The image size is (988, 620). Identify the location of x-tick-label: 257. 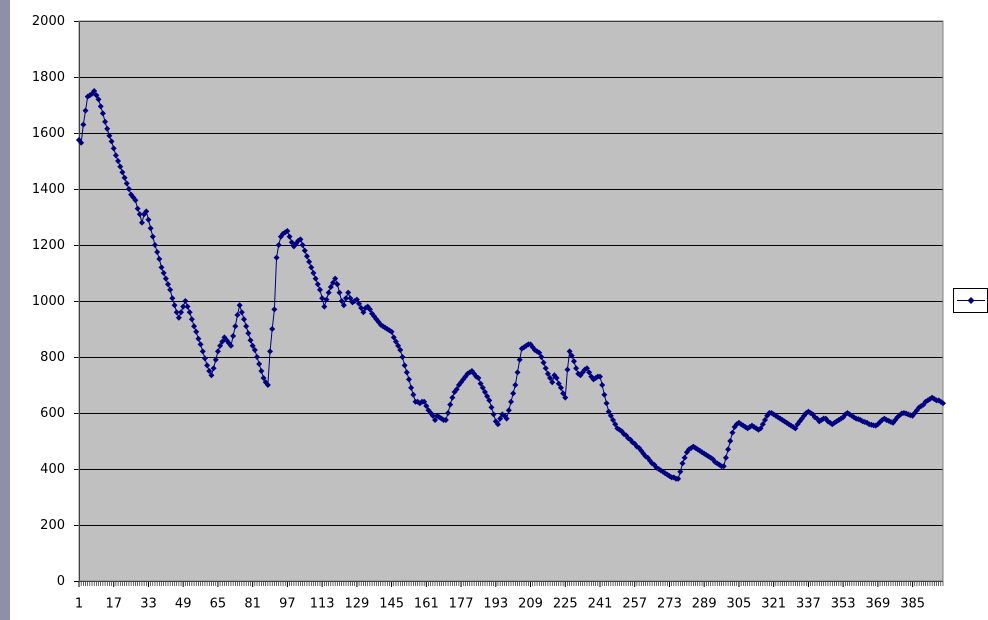
(634, 604).